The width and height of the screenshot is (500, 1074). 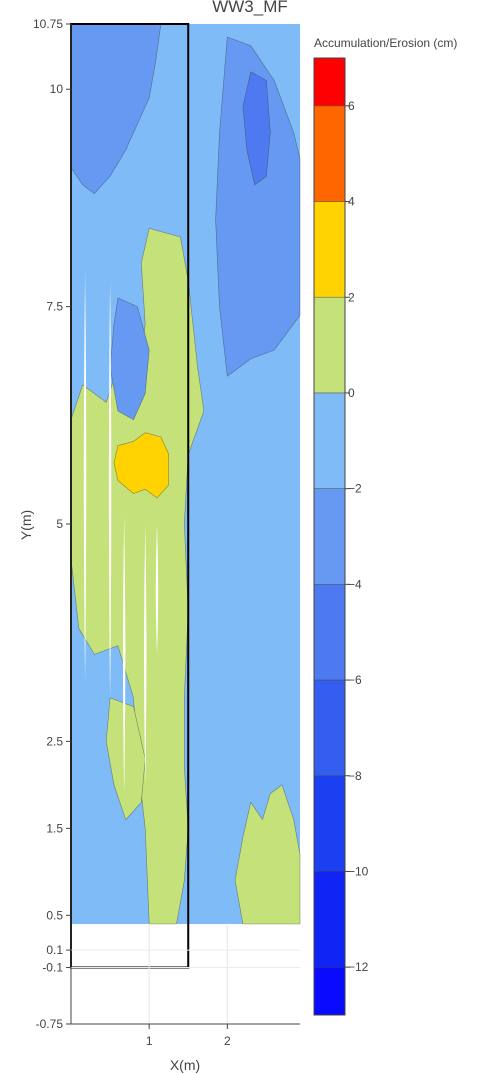 What do you see at coordinates (358, 871) in the screenshot?
I see `colorbar-tick-label: −10` at bounding box center [358, 871].